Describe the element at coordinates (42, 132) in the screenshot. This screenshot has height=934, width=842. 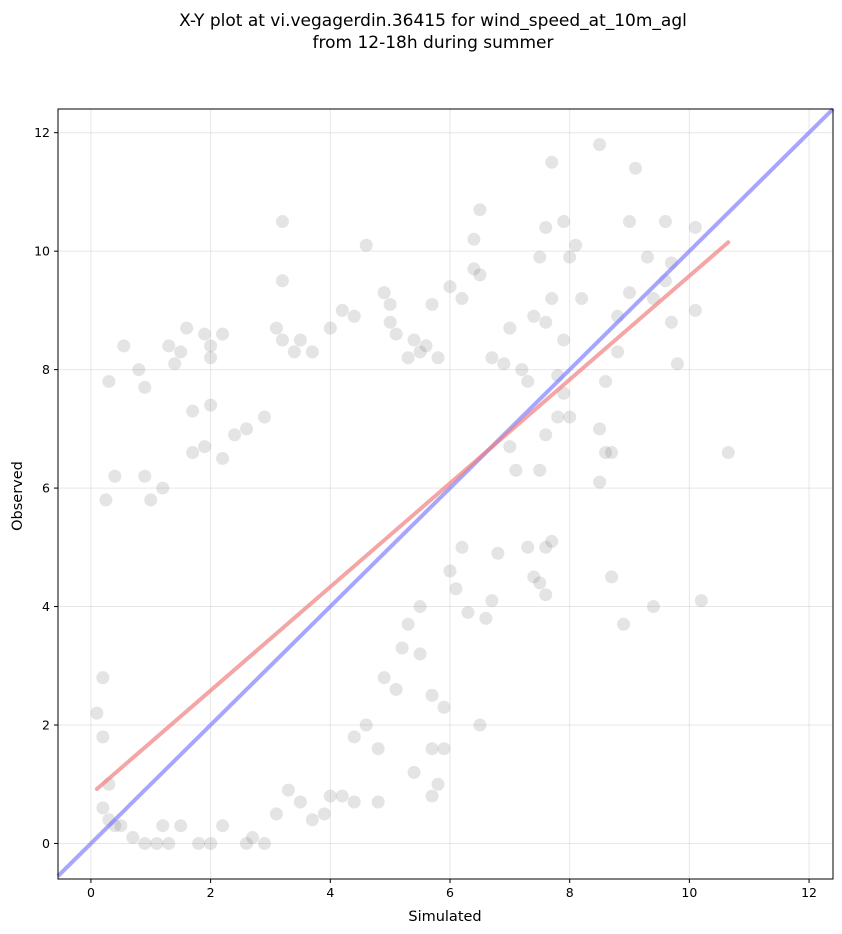
I see `y-tick-label: 12` at that location.